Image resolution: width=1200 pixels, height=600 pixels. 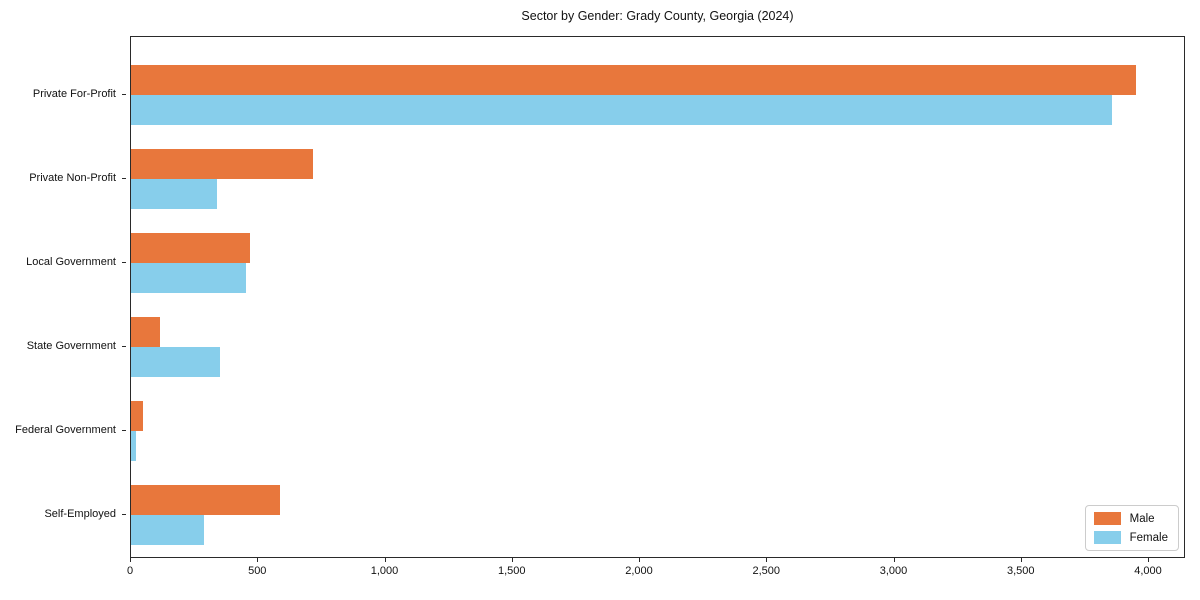 I want to click on y-tick-label-federal-government: Federal Government, so click(x=65, y=430).